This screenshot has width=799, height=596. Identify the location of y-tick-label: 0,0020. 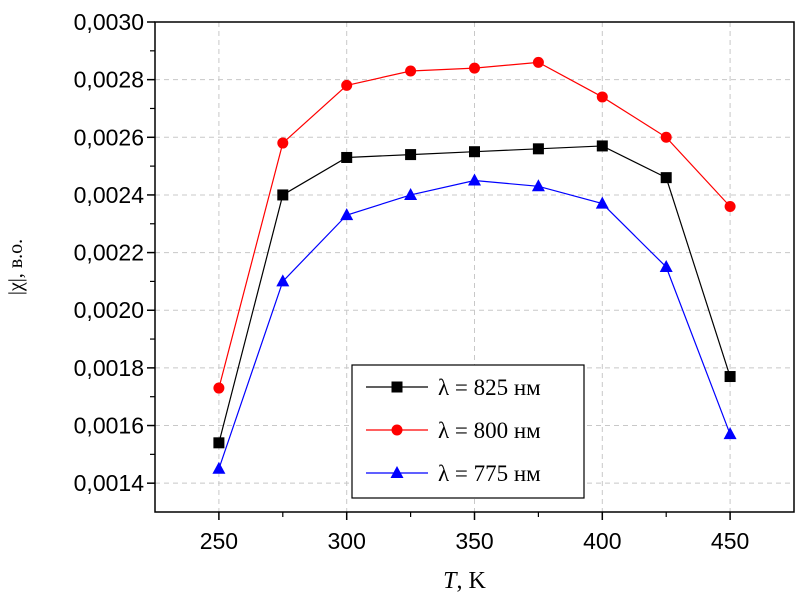
(109, 310).